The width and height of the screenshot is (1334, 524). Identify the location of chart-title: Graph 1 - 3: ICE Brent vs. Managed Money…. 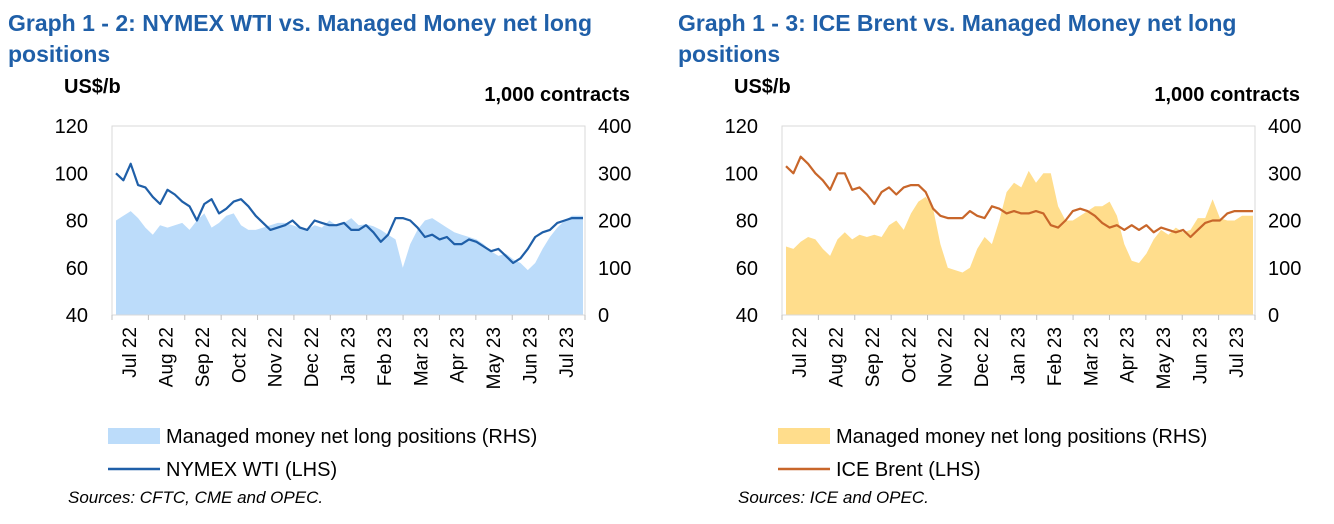
(957, 38).